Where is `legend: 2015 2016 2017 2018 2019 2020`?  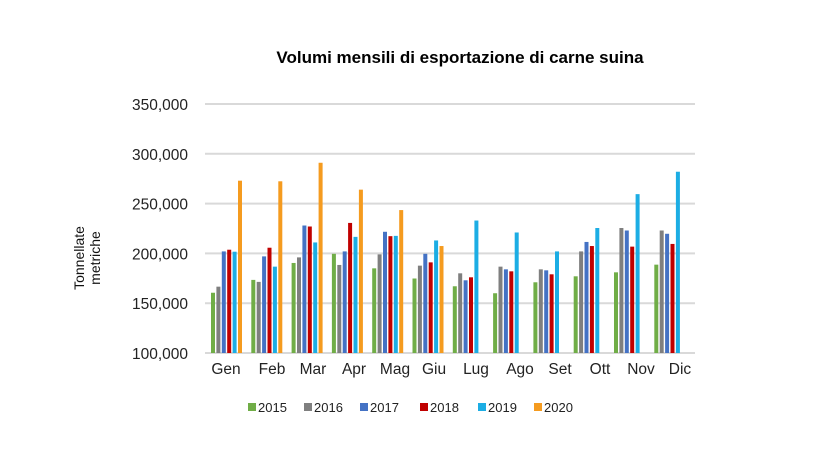
legend: 2015 2016 2017 2018 2019 2020 is located at coordinates (410, 407).